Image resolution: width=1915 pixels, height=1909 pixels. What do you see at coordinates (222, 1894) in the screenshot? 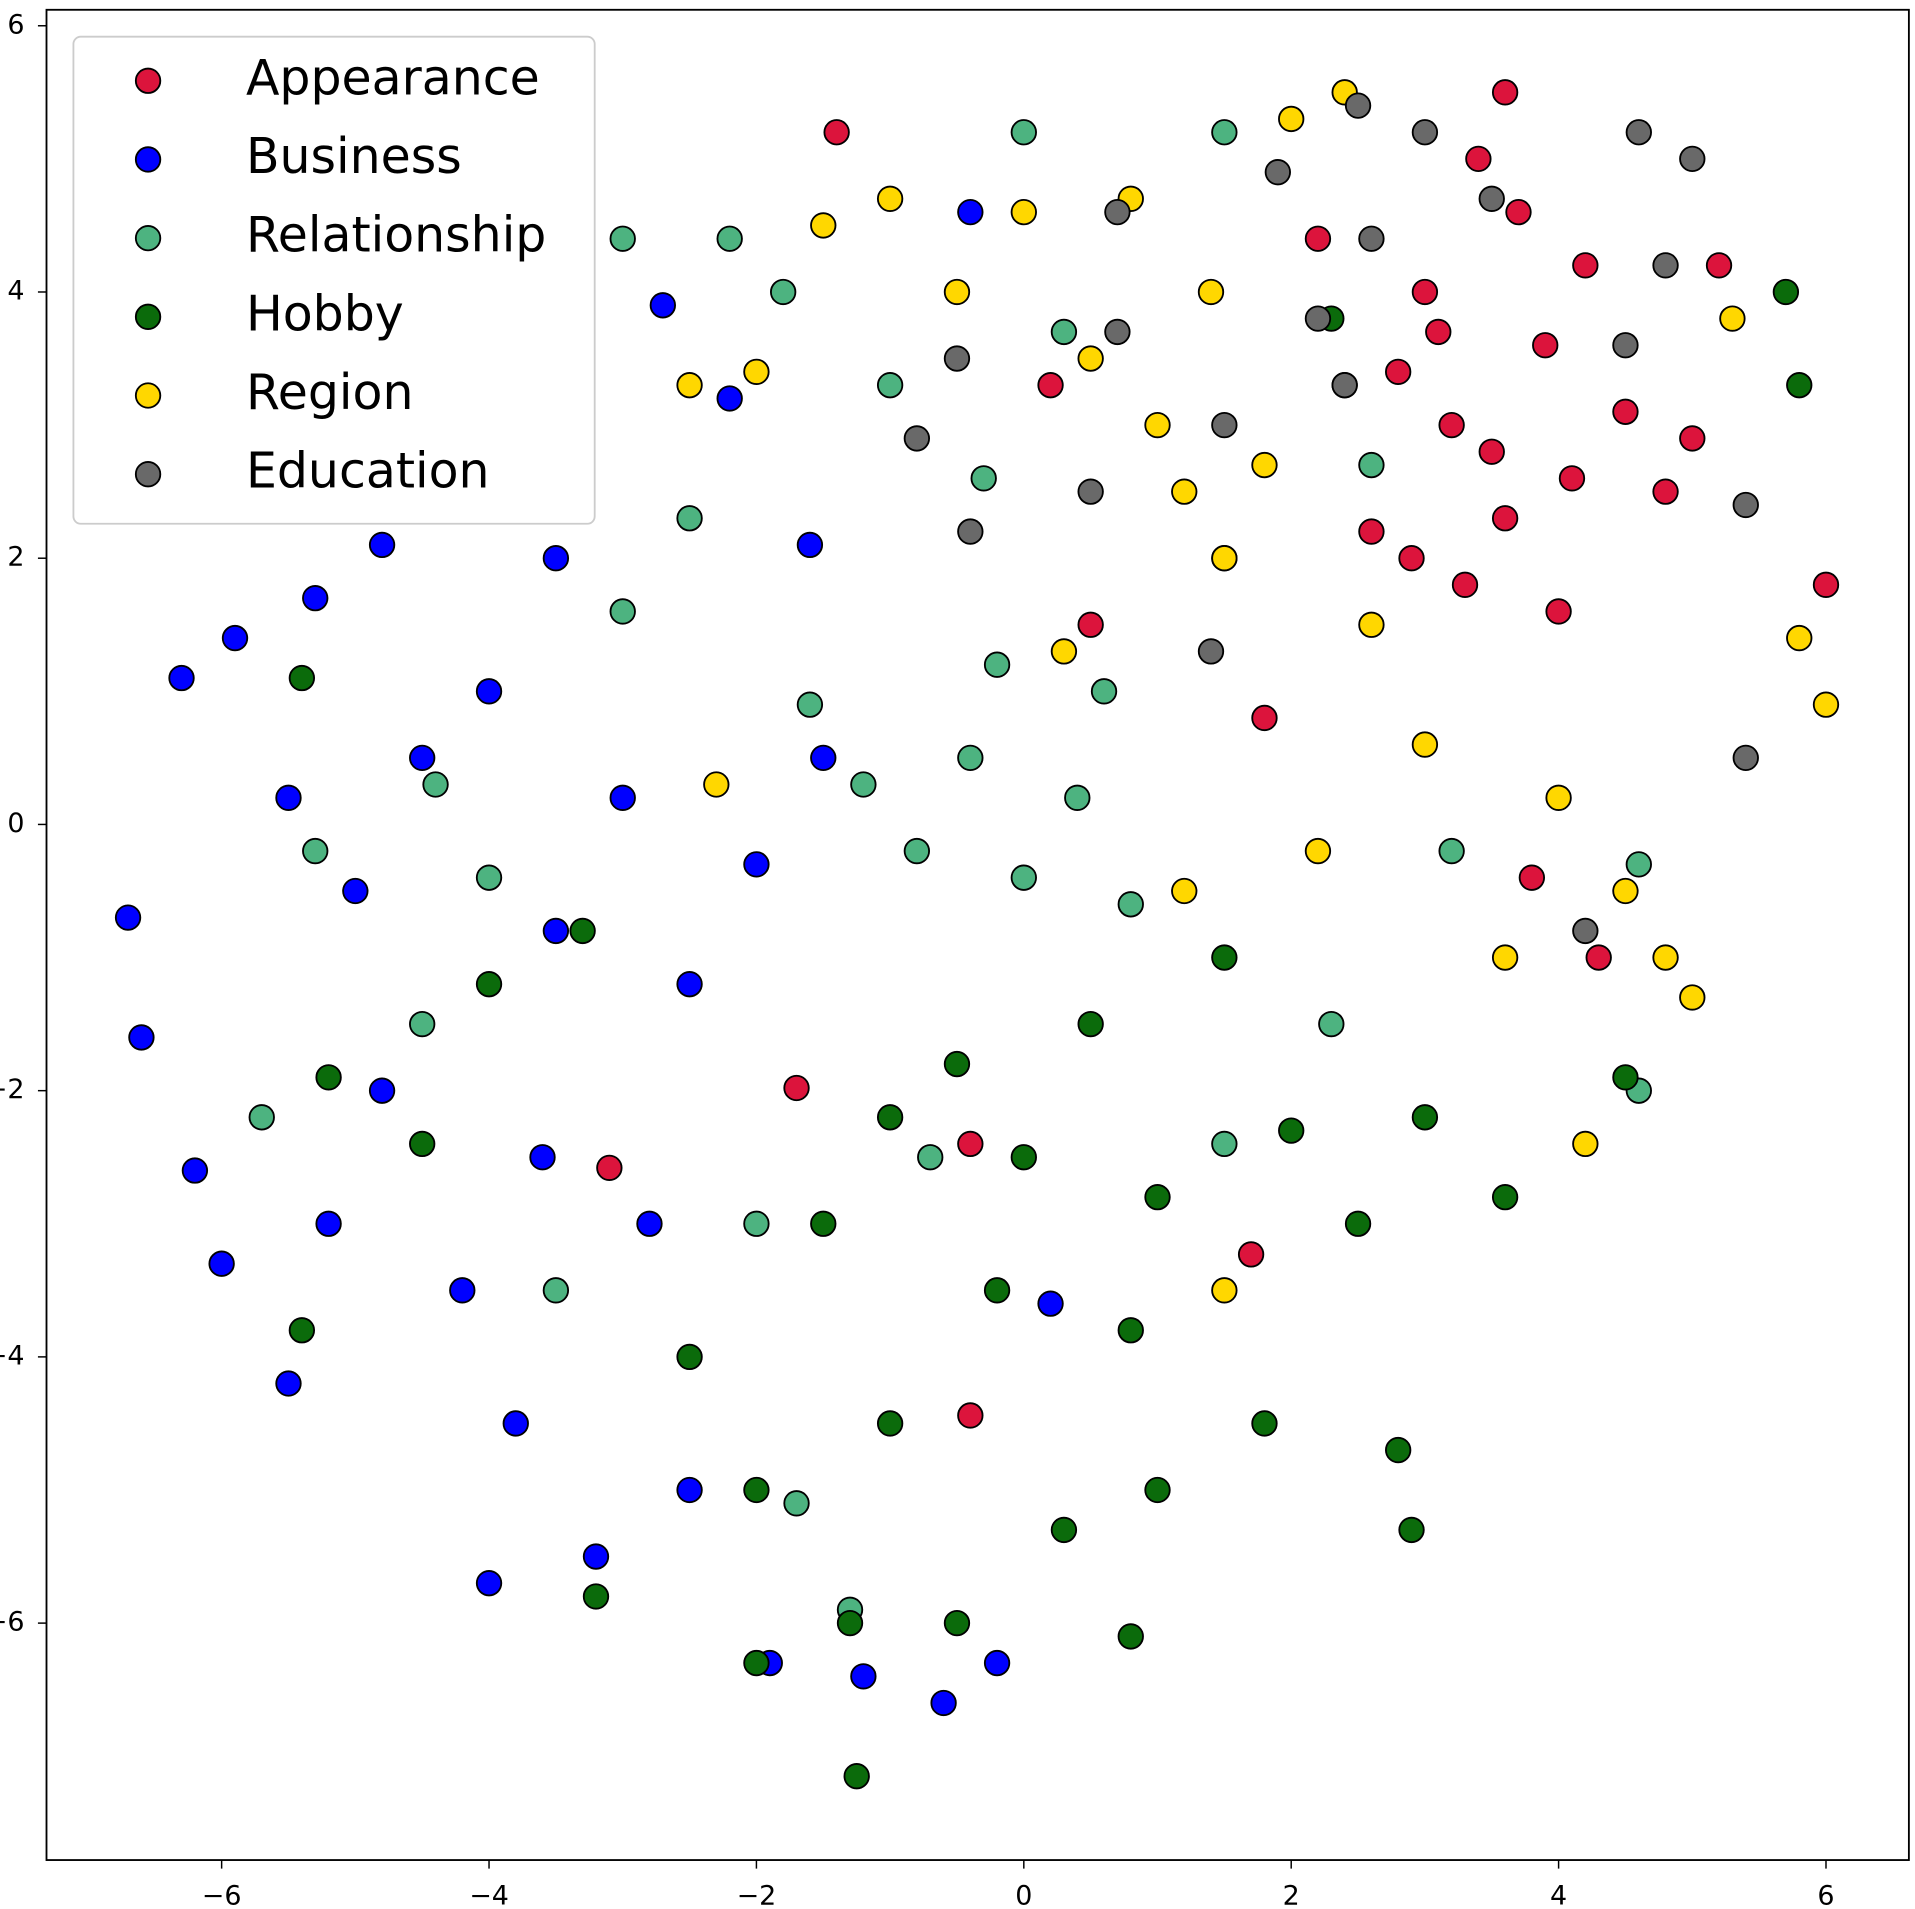
I see `x-tick-label: −6` at bounding box center [222, 1894].